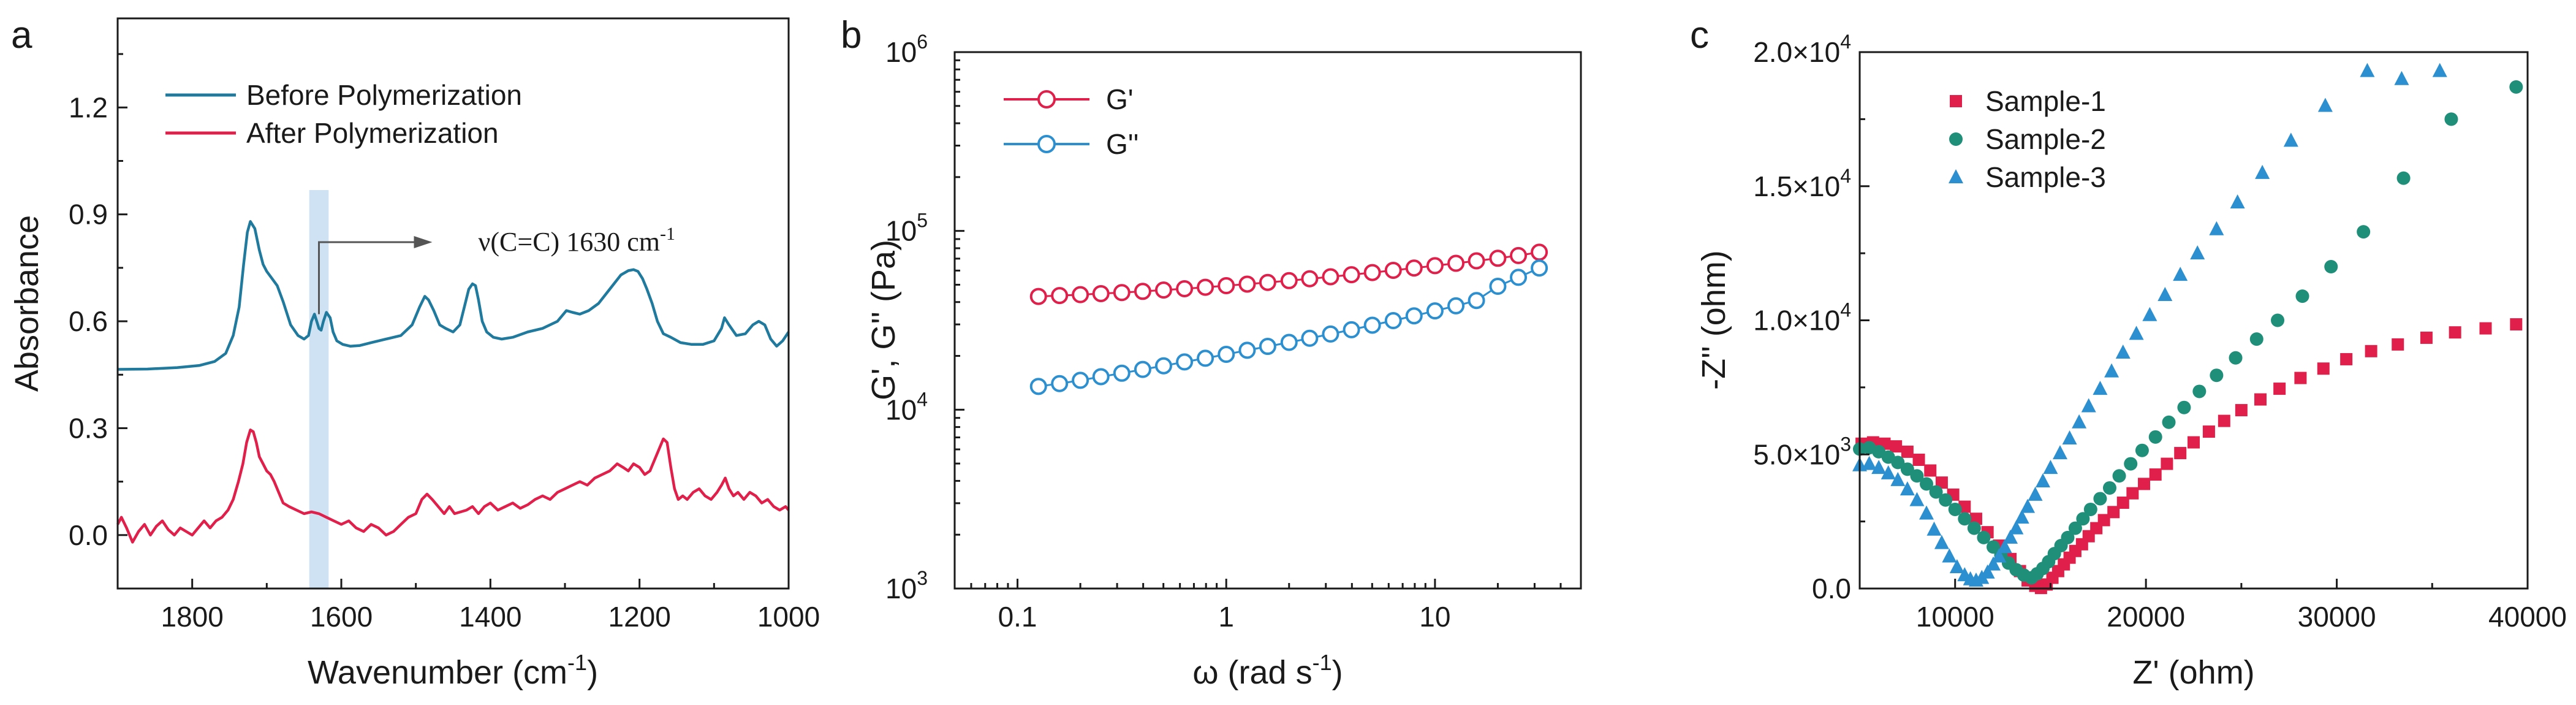  What do you see at coordinates (1268, 606) in the screenshot?
I see `x-ticks: 0.1 1 10` at bounding box center [1268, 606].